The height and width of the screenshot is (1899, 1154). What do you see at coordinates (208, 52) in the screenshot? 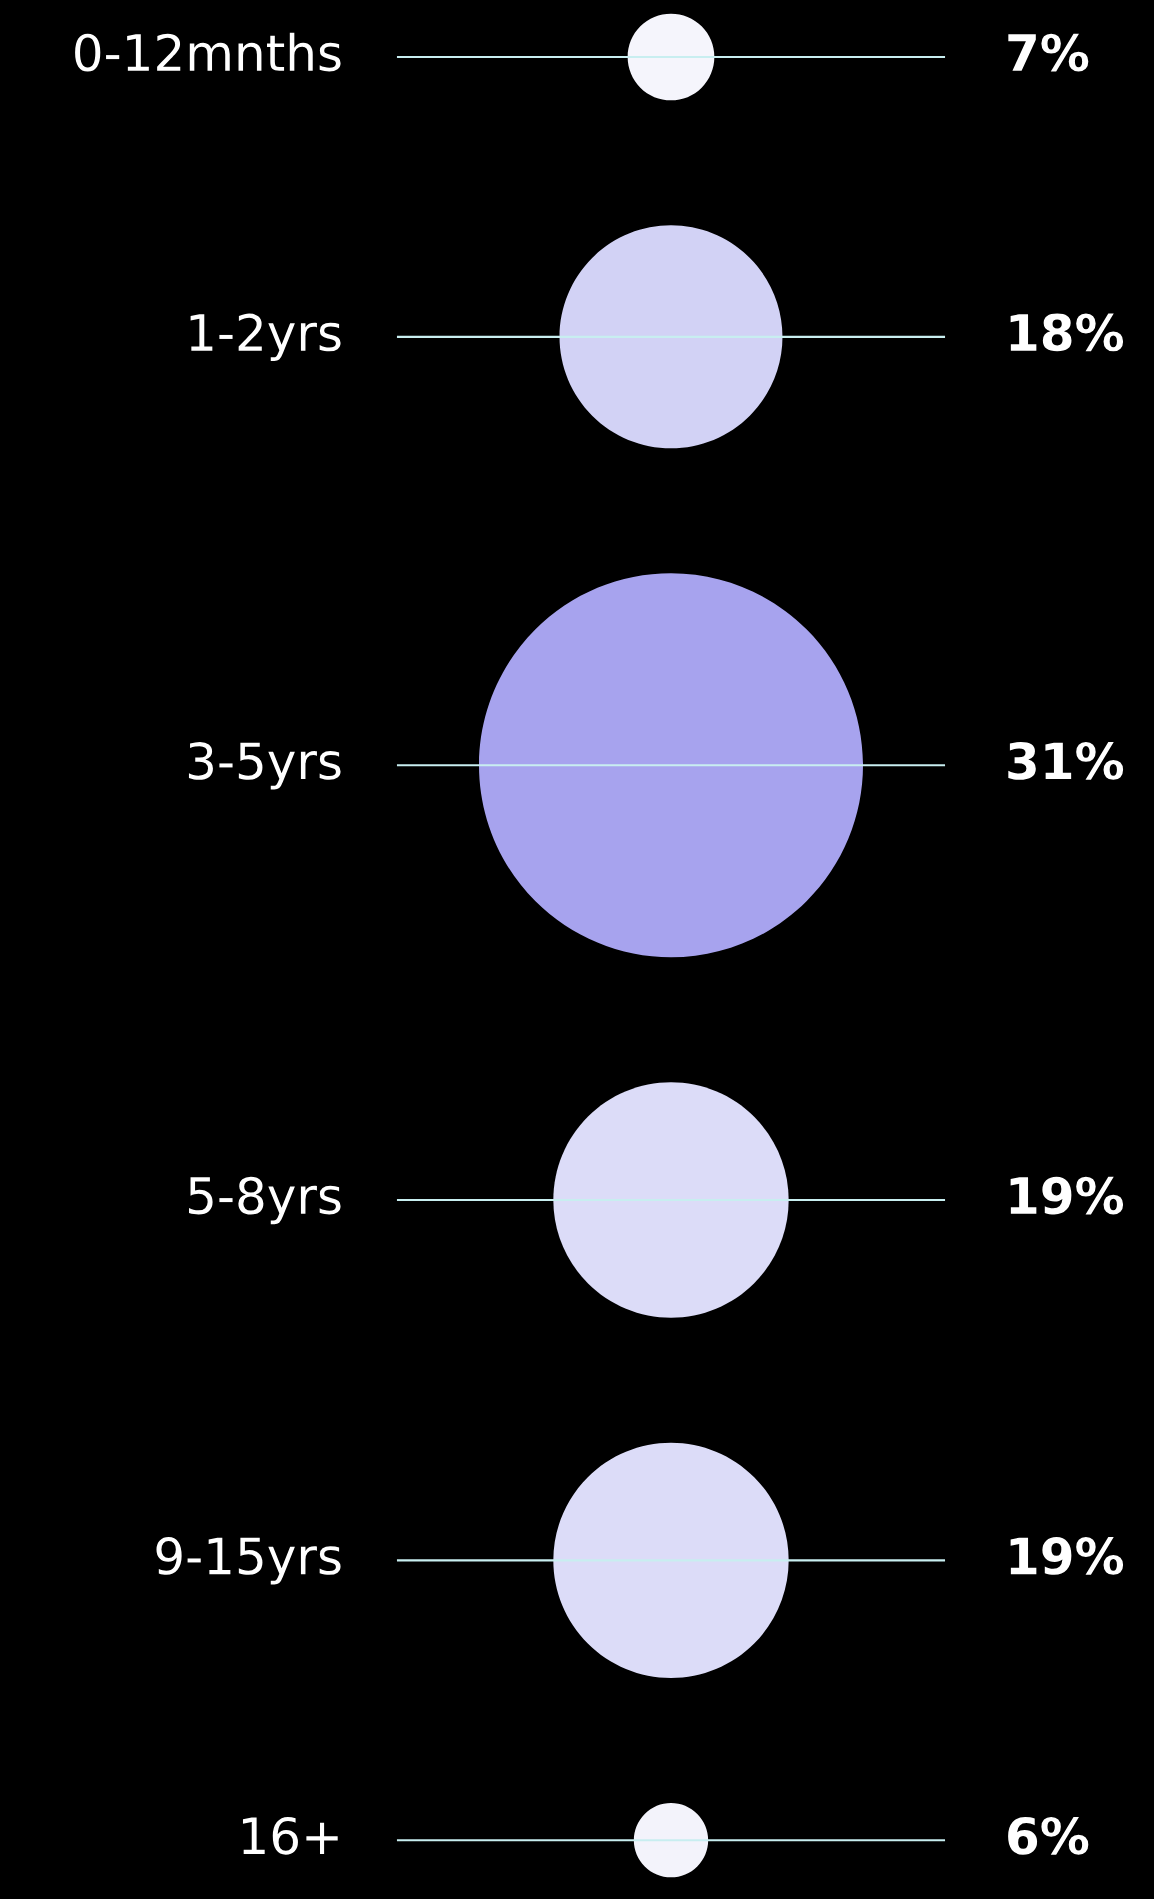
I see `category-label: 0-12mnths` at bounding box center [208, 52].